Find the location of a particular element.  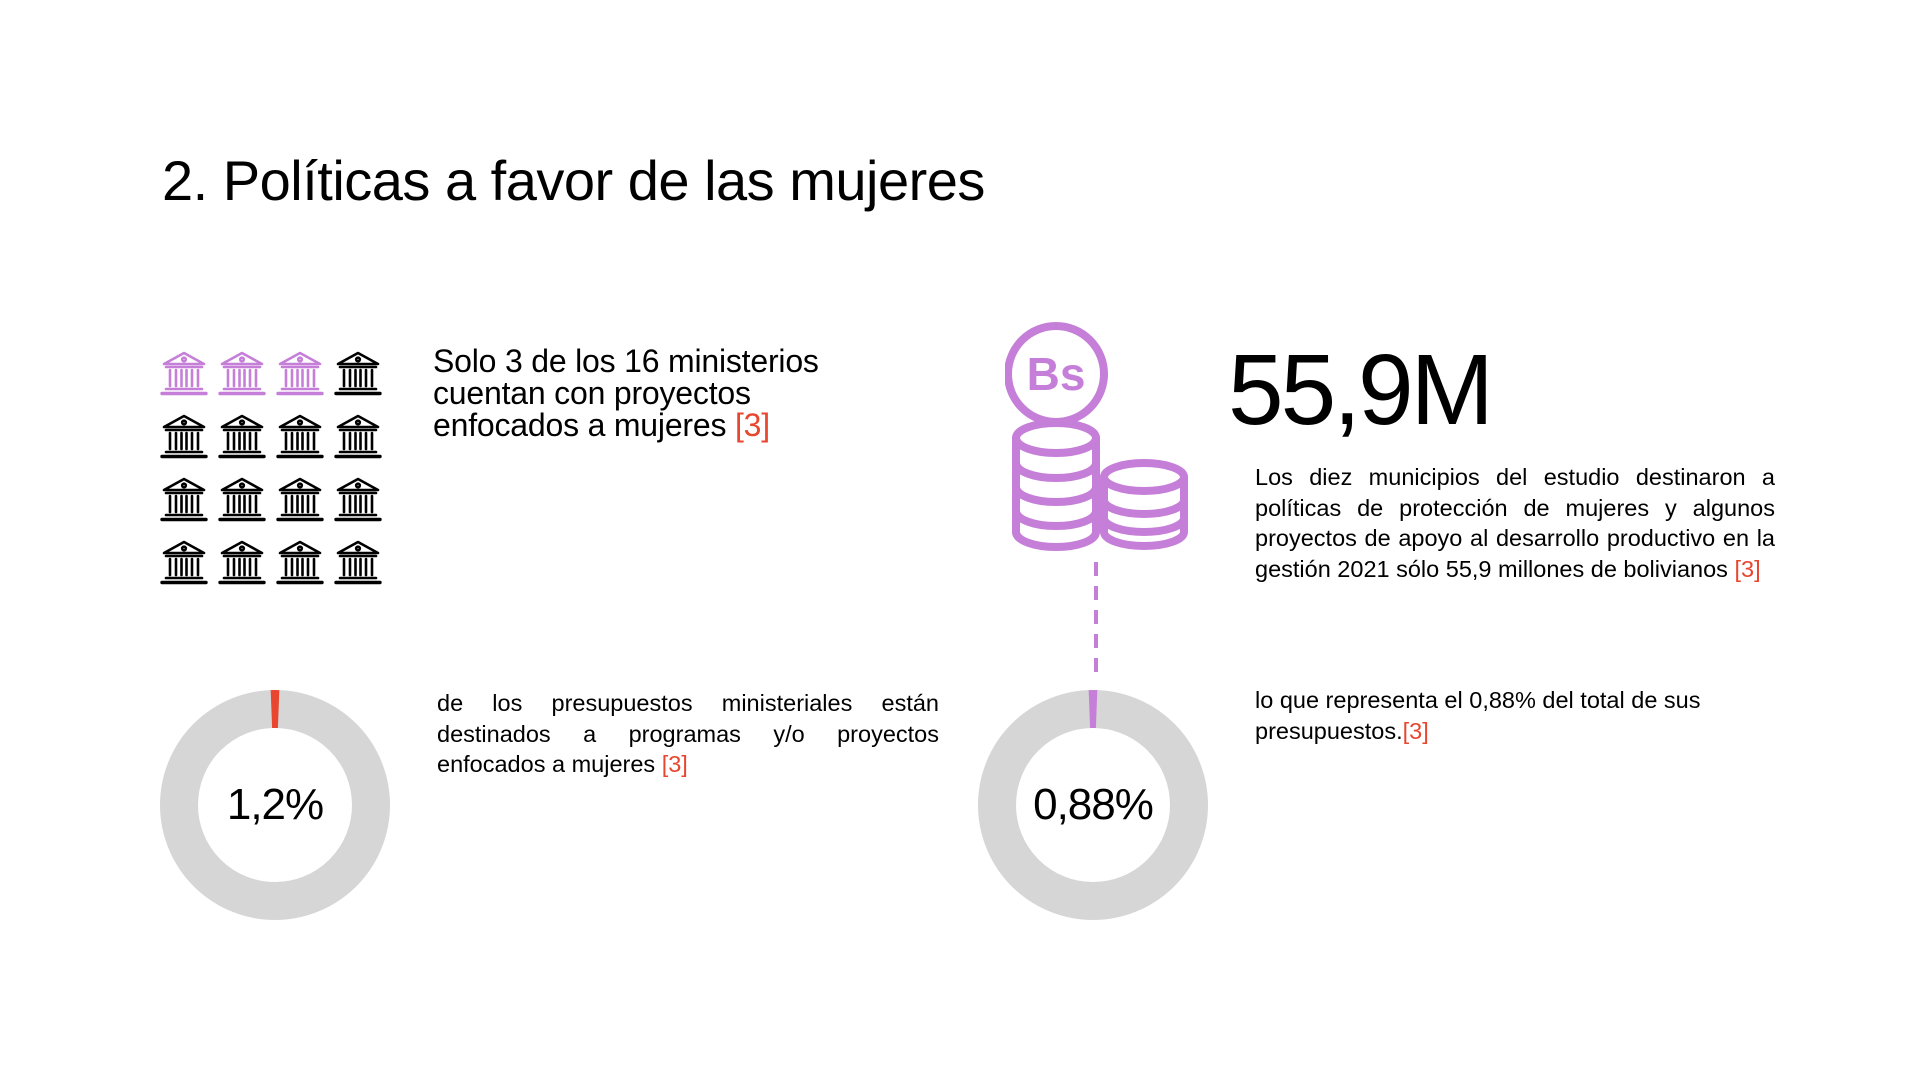

bolivianos-coins-icon: Bs is located at coordinates (1100, 439).